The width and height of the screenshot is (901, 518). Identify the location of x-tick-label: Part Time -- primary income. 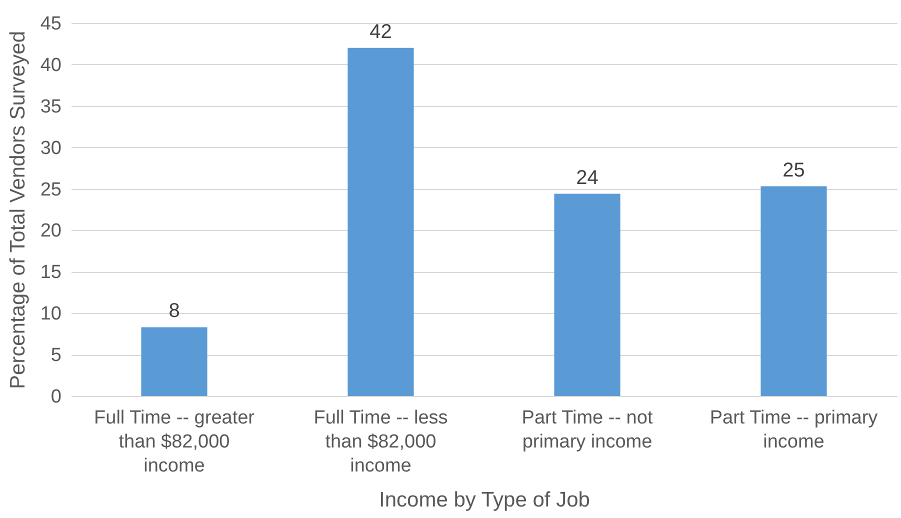
(794, 430).